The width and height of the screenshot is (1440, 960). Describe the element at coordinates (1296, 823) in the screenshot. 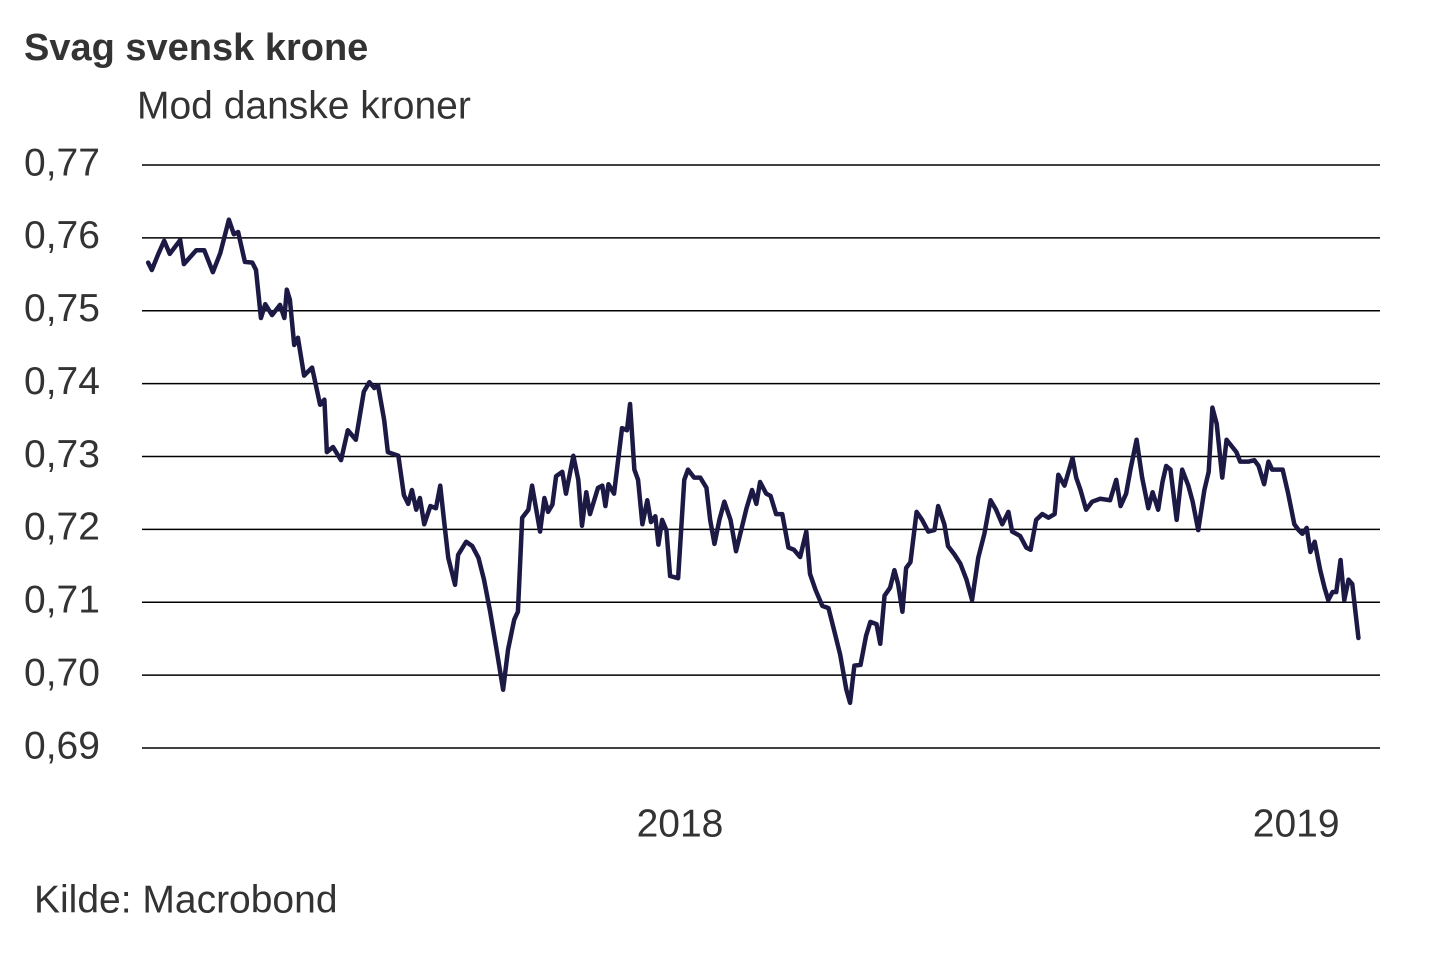

I see `x-tick-label: 2019` at that location.